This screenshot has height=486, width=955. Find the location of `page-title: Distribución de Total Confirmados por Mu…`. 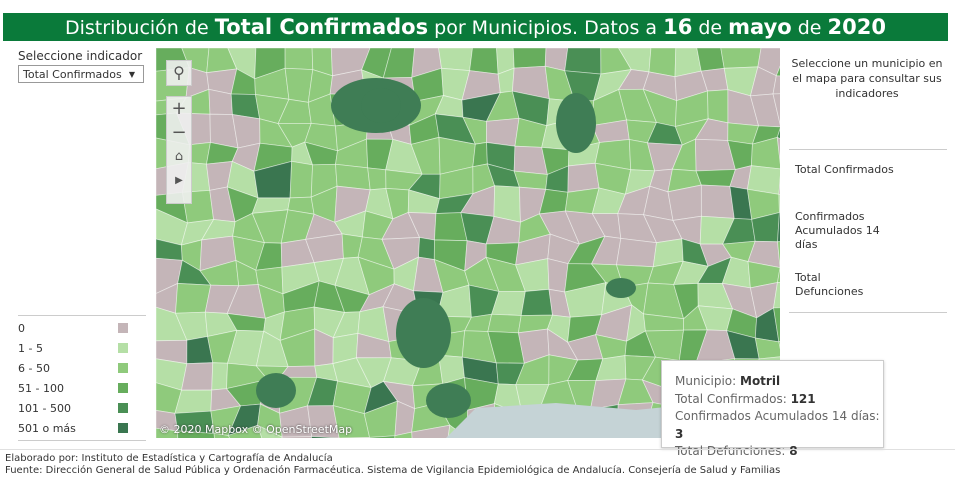

page-title: Distribución de Total Confirmados por Mu… is located at coordinates (475, 27).